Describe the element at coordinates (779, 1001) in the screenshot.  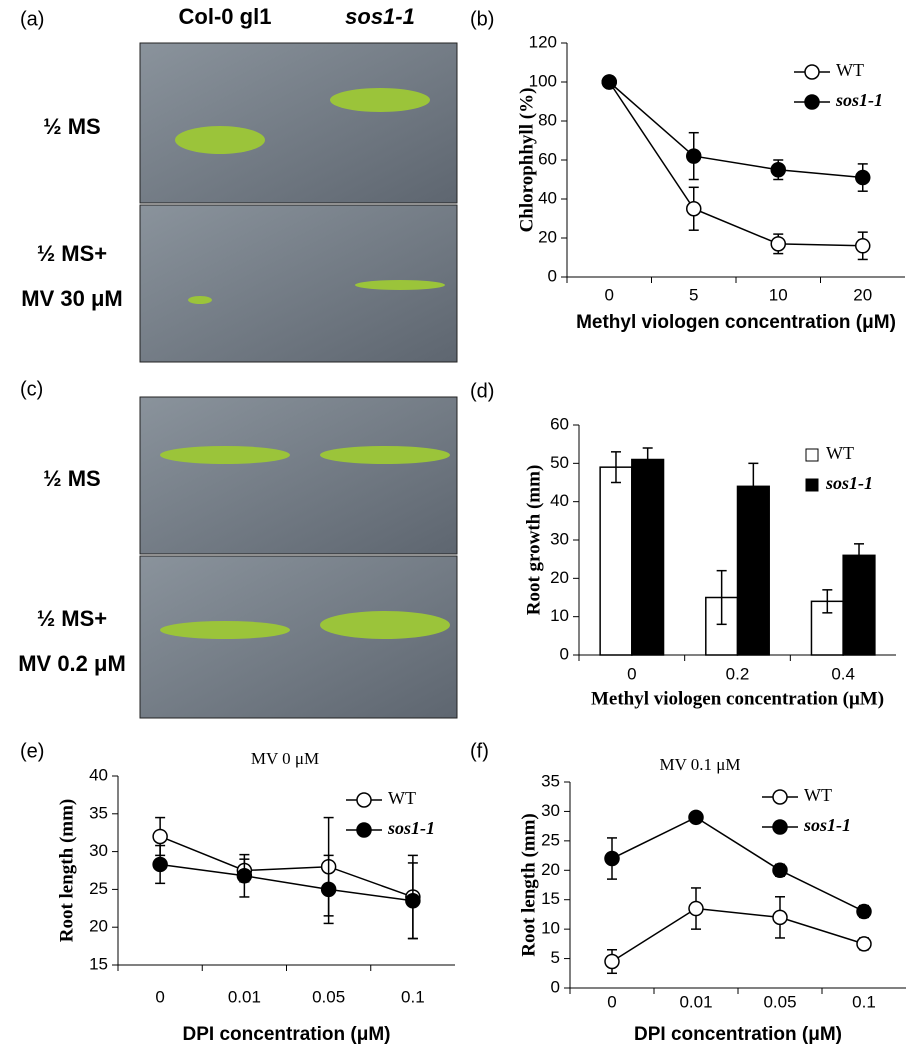
I see `x-tick-label: 0.05` at that location.